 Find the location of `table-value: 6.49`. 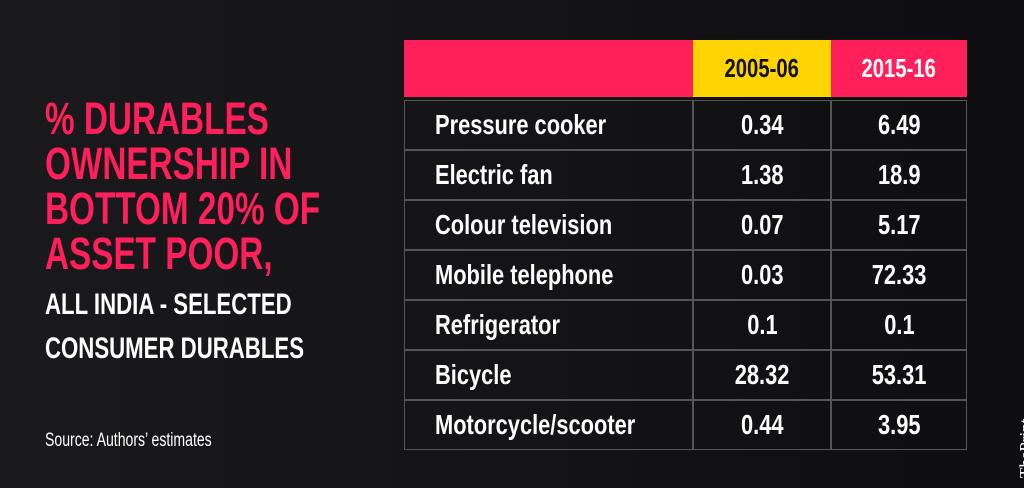

table-value: 6.49 is located at coordinates (899, 125).